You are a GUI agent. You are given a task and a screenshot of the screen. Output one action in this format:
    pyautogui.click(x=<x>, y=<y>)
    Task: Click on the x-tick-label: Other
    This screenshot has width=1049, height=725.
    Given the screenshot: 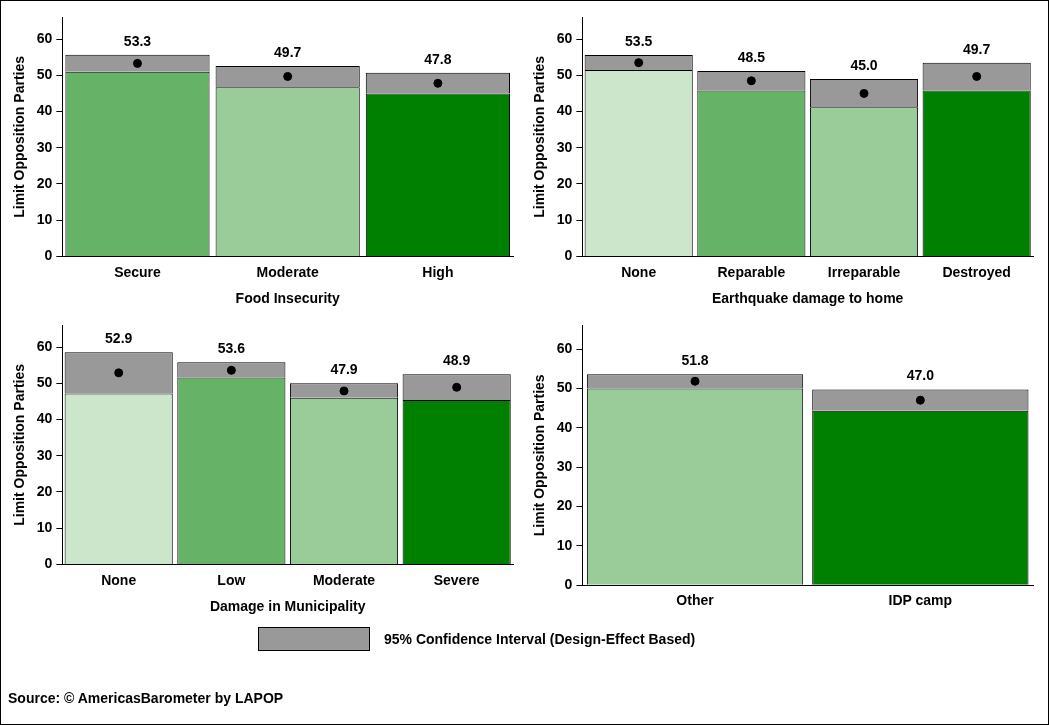 What is the action you would take?
    pyautogui.click(x=695, y=600)
    